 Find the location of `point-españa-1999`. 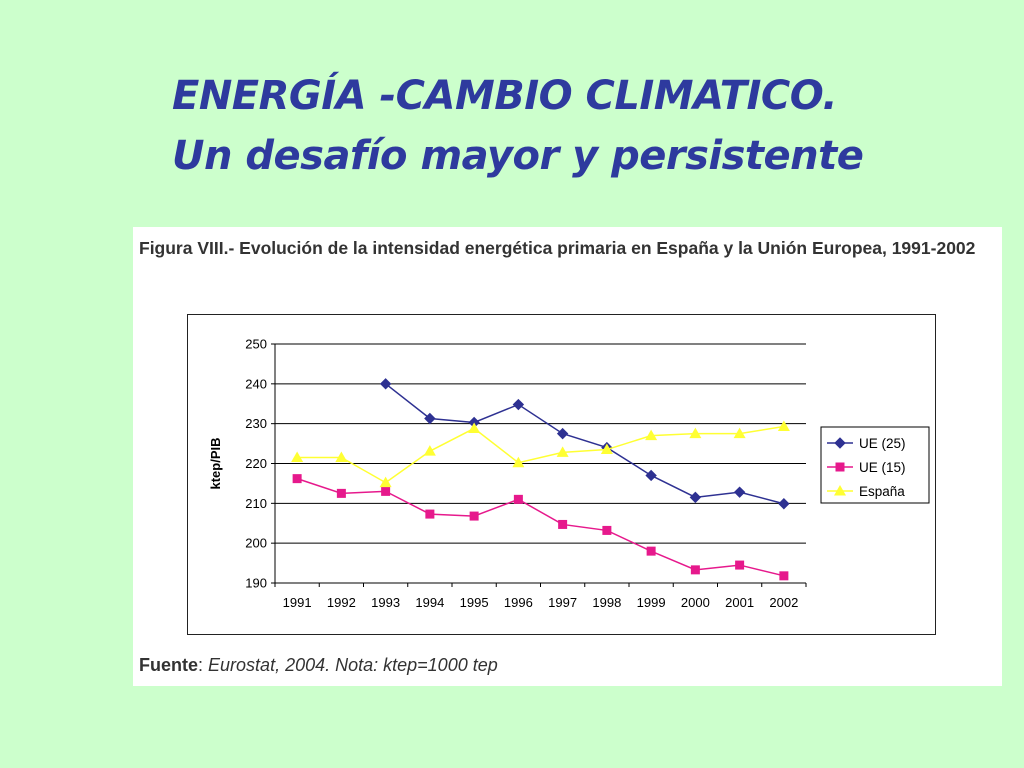

point-españa-1999 is located at coordinates (651, 435).